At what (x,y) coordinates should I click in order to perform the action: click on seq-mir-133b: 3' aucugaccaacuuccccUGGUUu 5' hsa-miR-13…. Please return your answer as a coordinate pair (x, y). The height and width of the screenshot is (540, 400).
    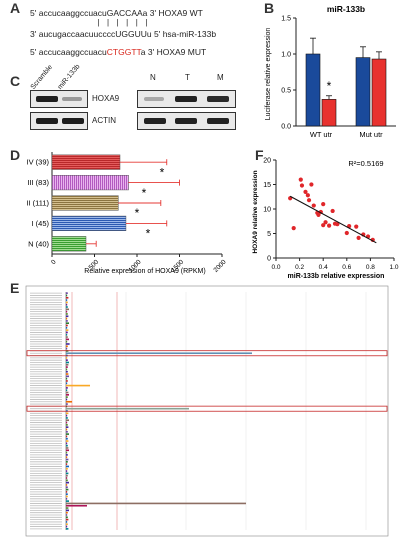
    Looking at the image, I should click on (123, 34).